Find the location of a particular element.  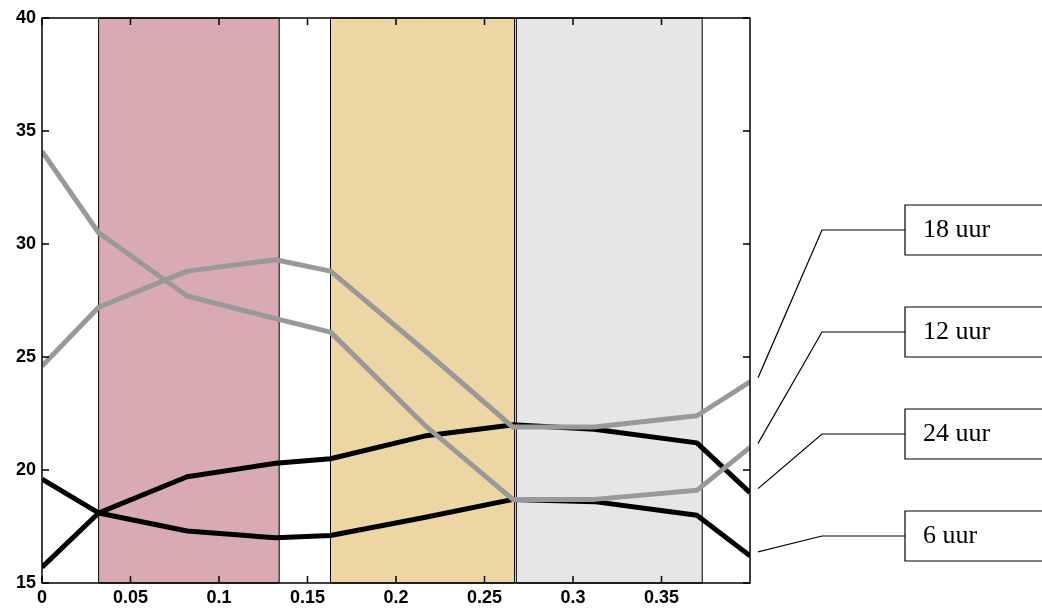

y-tick-label: 35 is located at coordinates (25, 129).